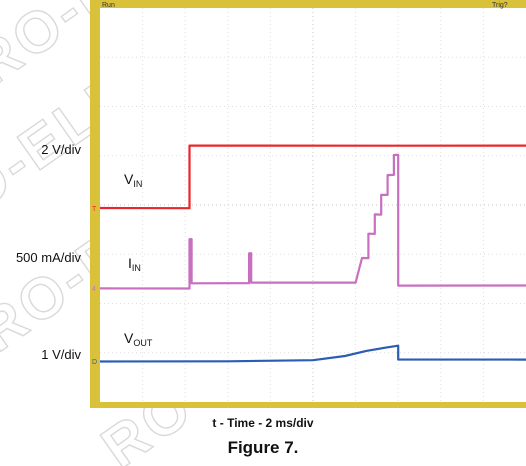 Image resolution: width=526 pixels, height=466 pixels. I want to click on channel-marker-v-out: D, so click(94, 362).